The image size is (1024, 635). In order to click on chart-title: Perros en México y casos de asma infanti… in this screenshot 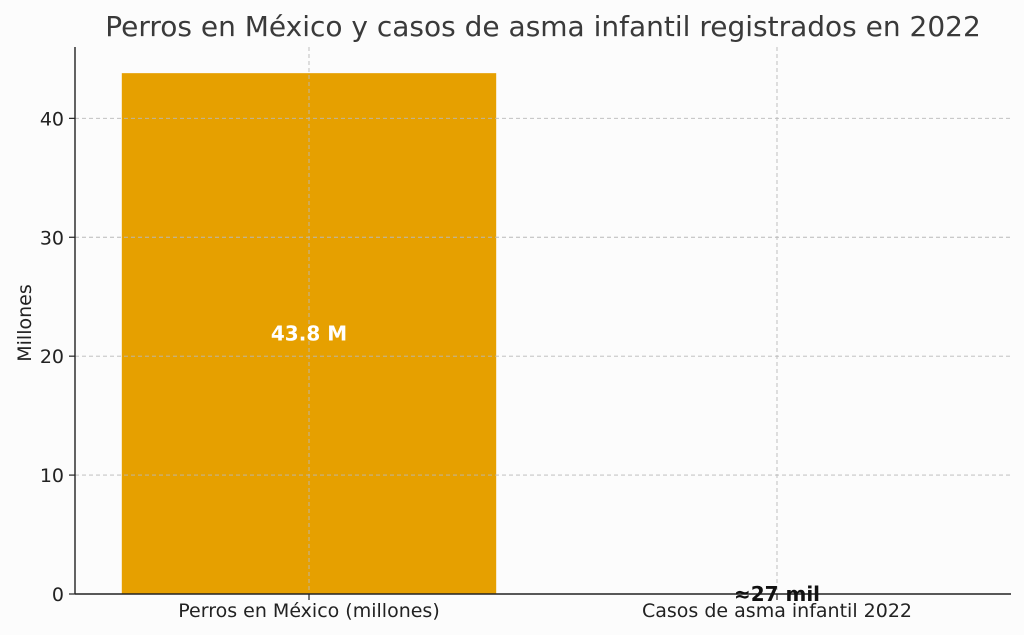, I will do `click(543, 26)`.